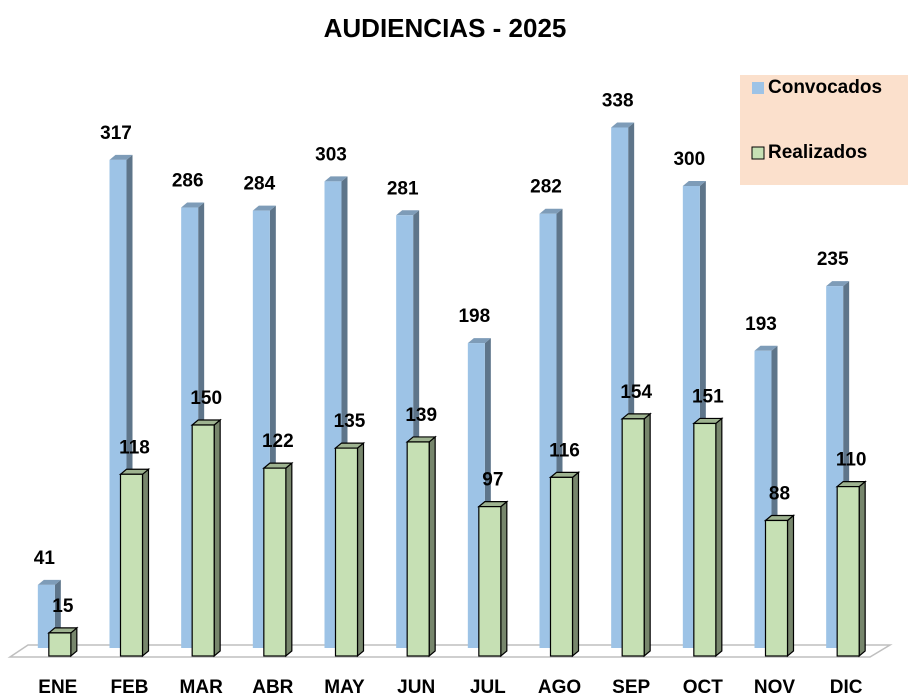  What do you see at coordinates (134, 447) in the screenshot?
I see `value-label: 118` at bounding box center [134, 447].